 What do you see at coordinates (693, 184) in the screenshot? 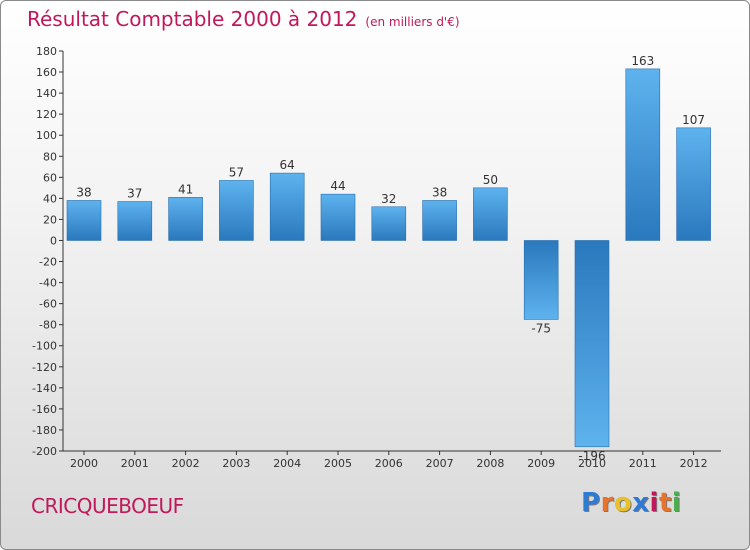
I see `bar-2012` at bounding box center [693, 184].